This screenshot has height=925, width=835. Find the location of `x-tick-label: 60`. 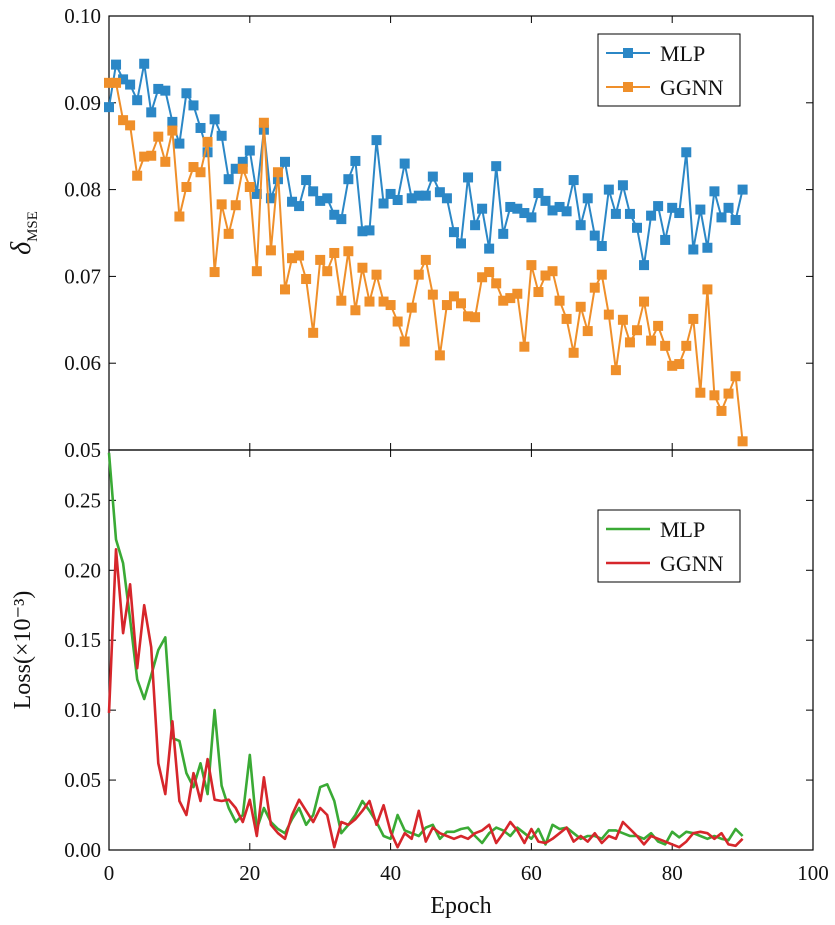

x-tick-label: 60 is located at coordinates (531, 873).